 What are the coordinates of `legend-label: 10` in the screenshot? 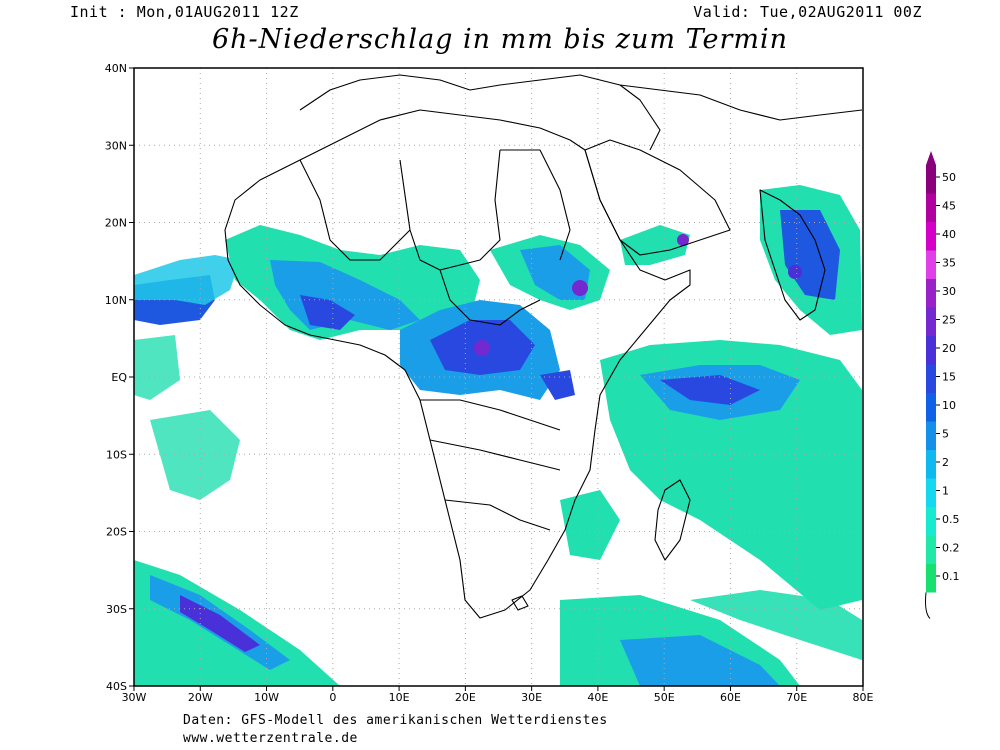 It's located at (949, 405).